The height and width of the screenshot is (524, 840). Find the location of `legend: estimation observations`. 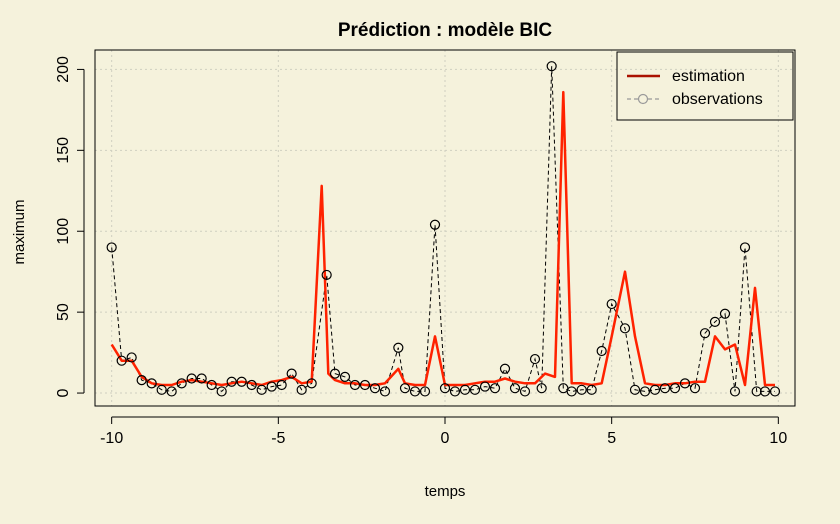

legend: estimation observations is located at coordinates (705, 86).